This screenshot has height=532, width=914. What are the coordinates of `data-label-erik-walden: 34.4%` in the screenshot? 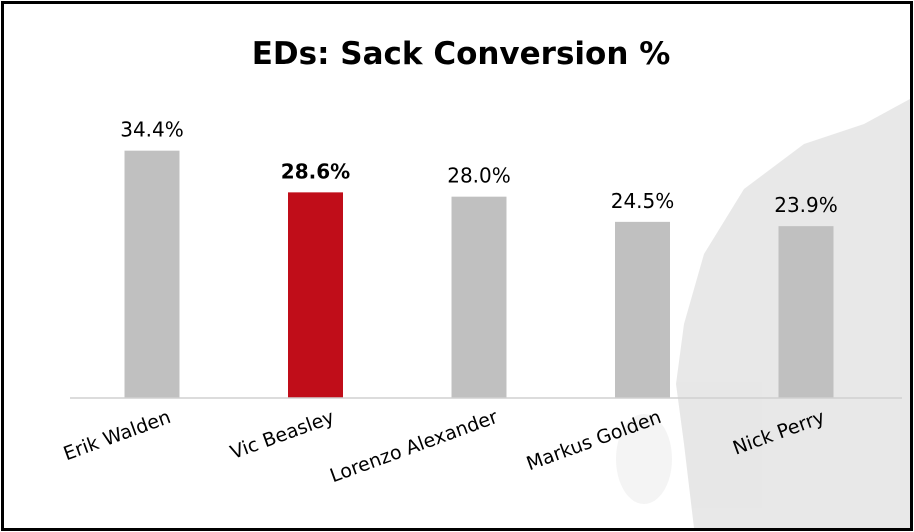 It's located at (152, 130).